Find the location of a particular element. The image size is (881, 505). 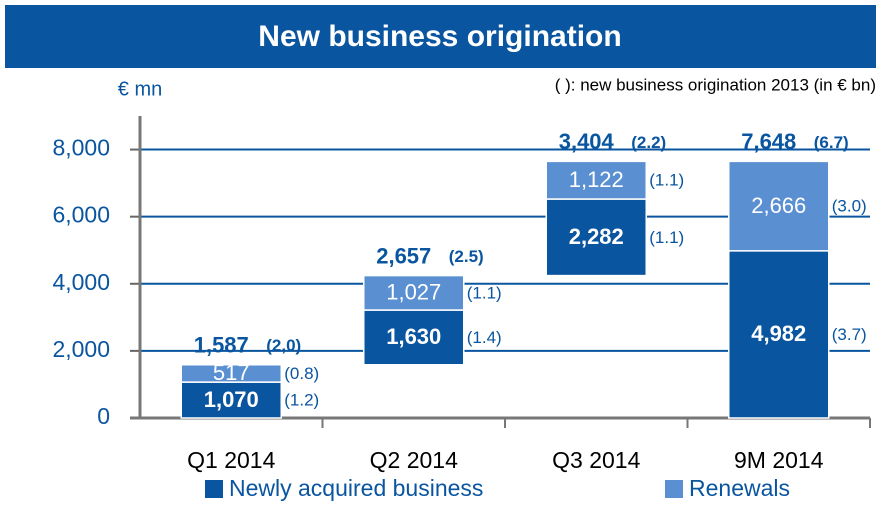

total-prior-label: (2.5) is located at coordinates (466, 256).